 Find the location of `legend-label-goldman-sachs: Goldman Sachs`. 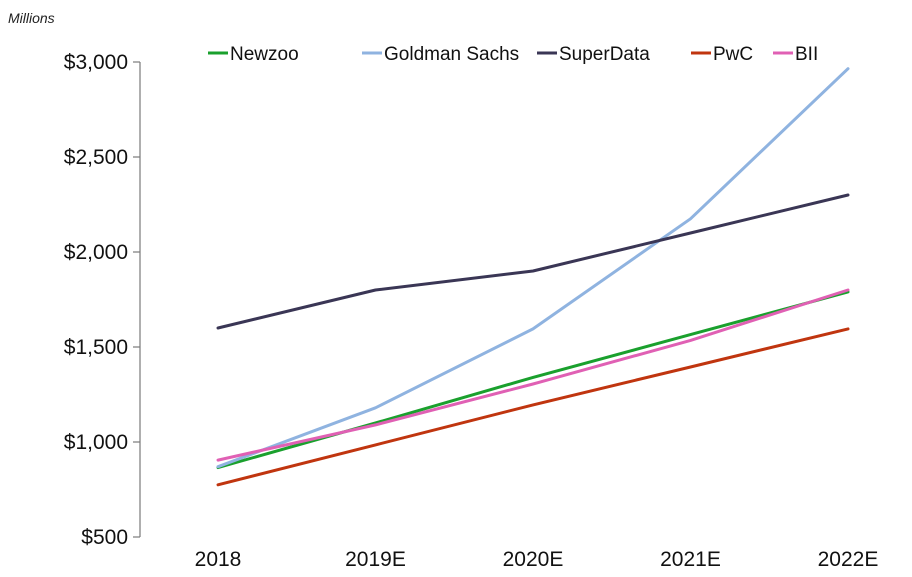

legend-label-goldman-sachs: Goldman Sachs is located at coordinates (451, 54).